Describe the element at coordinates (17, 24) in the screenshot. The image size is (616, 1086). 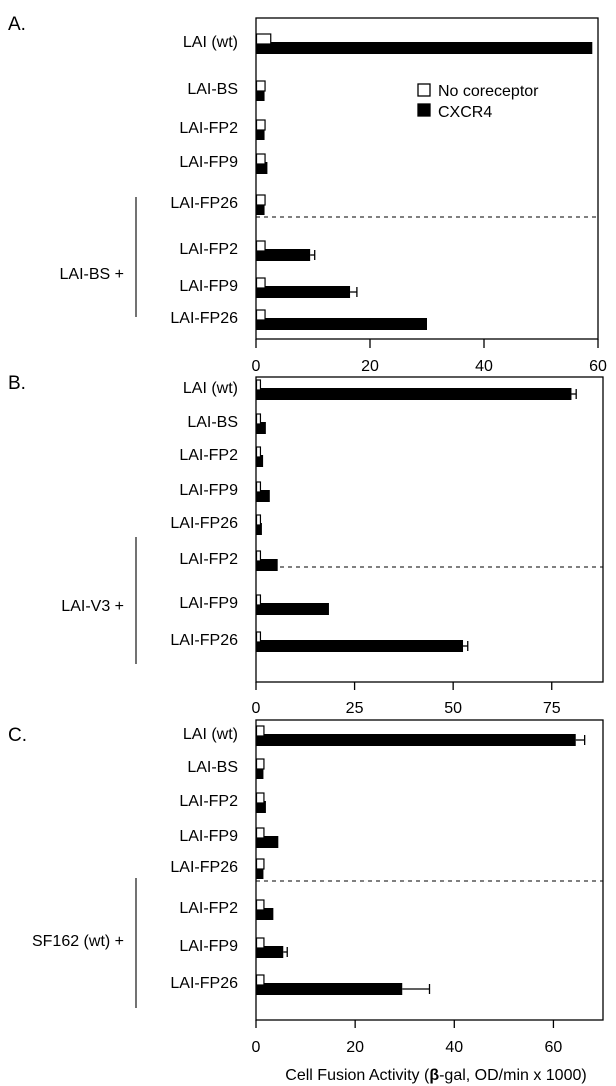
I see `panel-letter: A.` at that location.